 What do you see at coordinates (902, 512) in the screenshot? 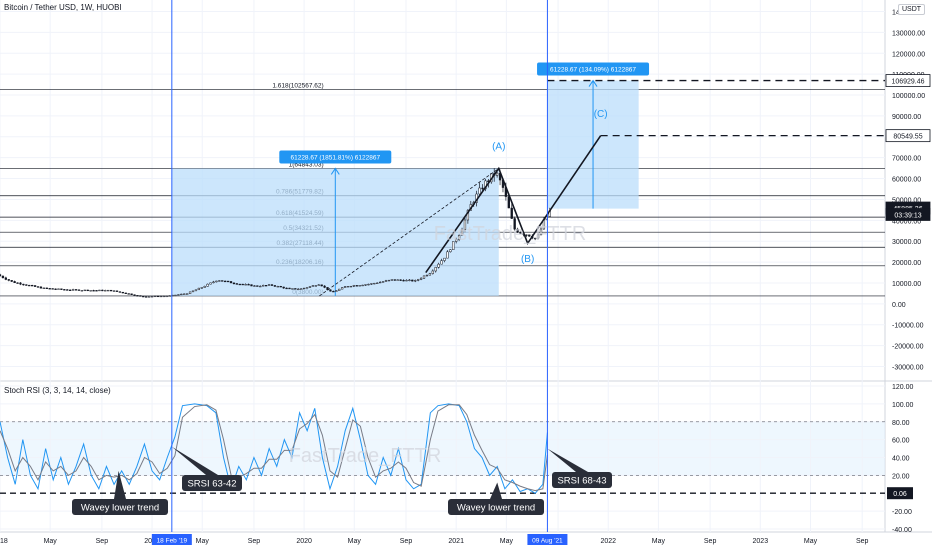
I see `rsi-tick-label: -20.00` at bounding box center [902, 512].